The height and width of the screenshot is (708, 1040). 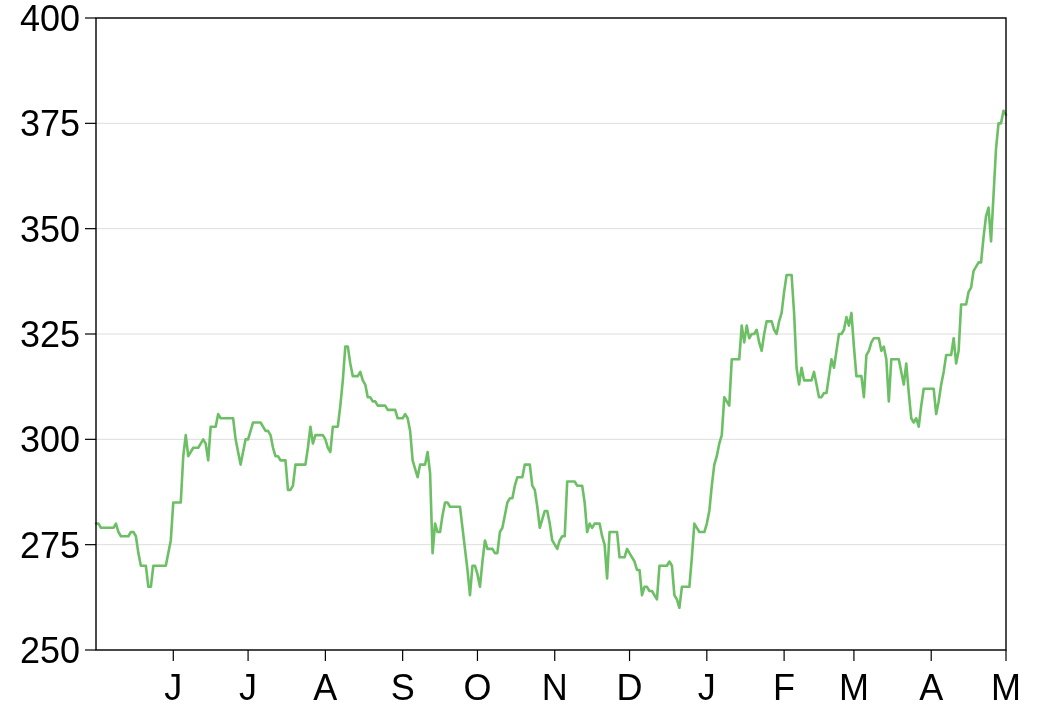 I want to click on x-tick-label: O, so click(x=477, y=687).